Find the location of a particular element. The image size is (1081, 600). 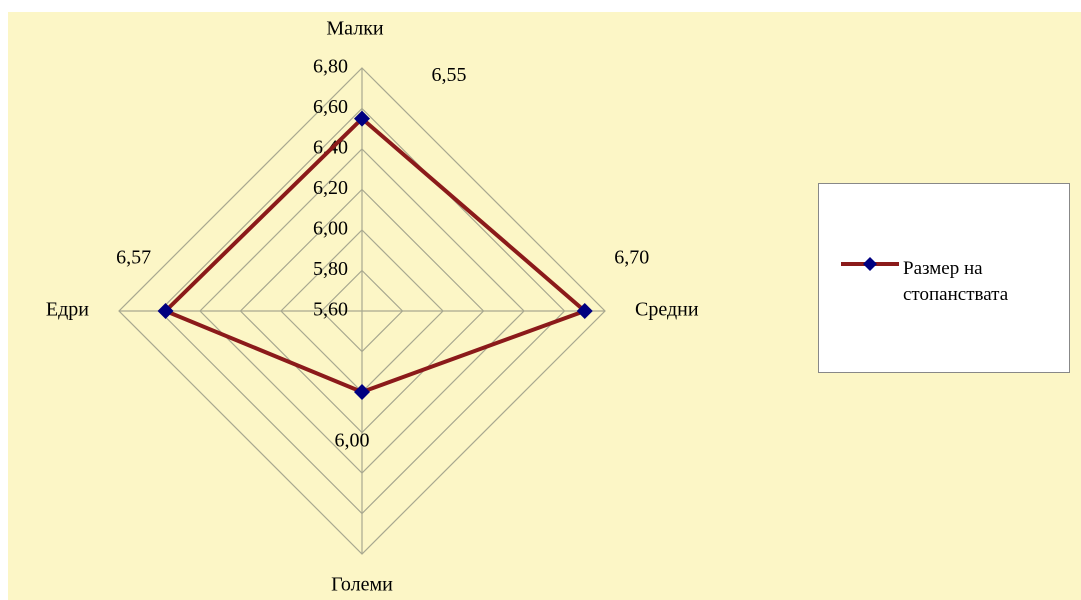

r-tick-label: 6,20 is located at coordinates (330, 188).